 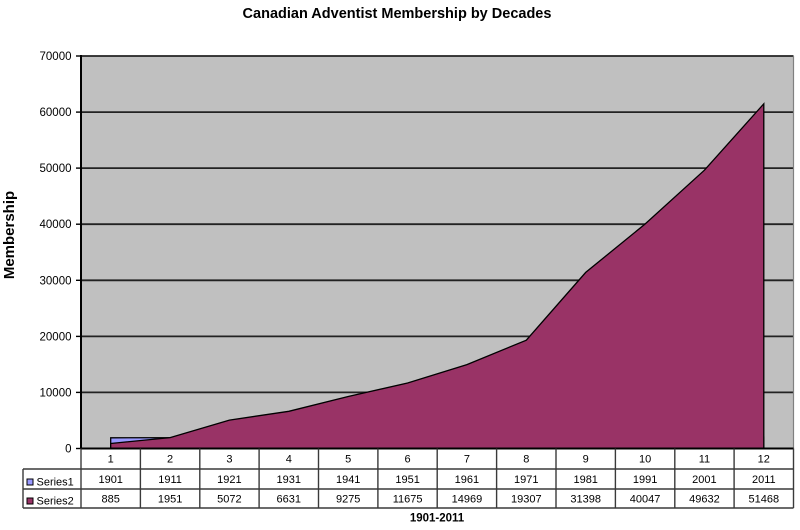 I want to click on svg-text: 30000, so click(x=56, y=281).